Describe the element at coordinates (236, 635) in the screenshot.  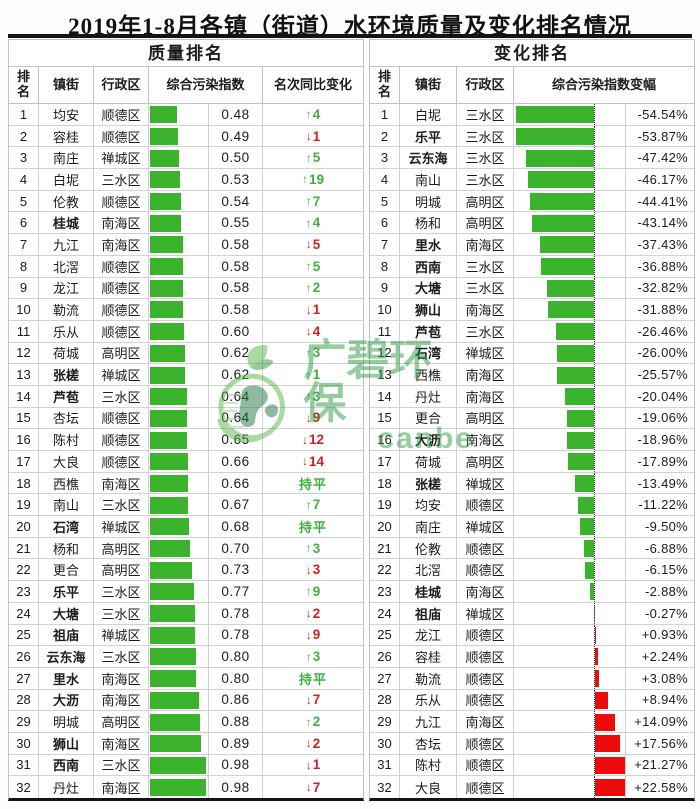
I see `index-value-cell: 0.78` at that location.